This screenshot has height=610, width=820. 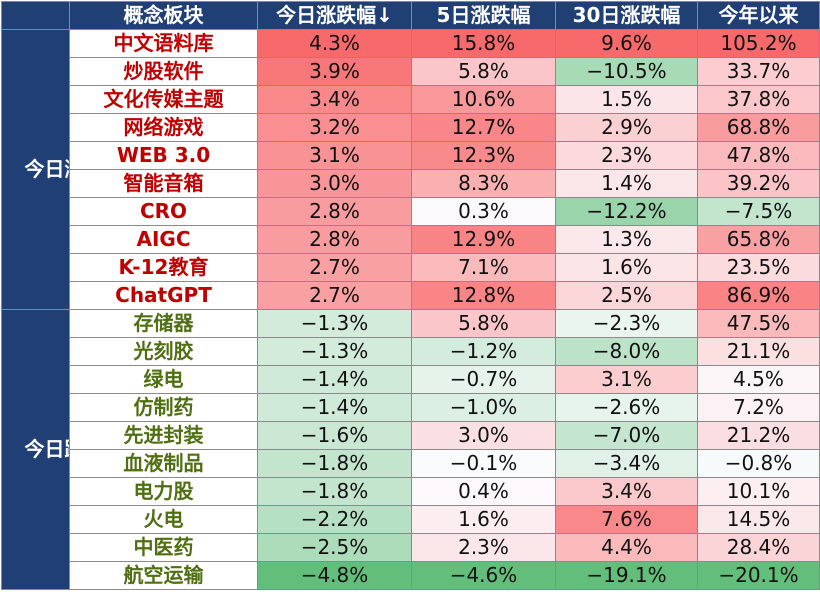 What do you see at coordinates (758, 295) in the screenshot?
I see `ytd-change-cell: 86.9%` at bounding box center [758, 295].